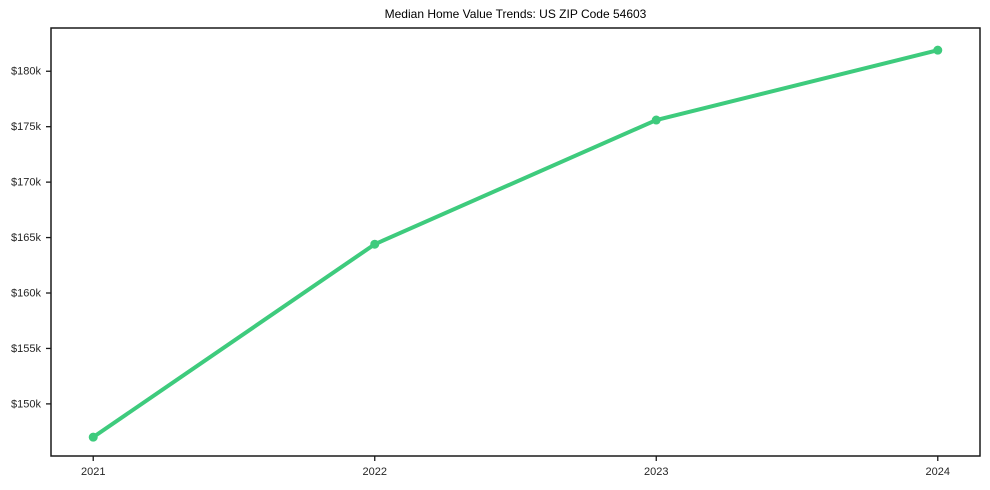  What do you see at coordinates (375, 472) in the screenshot?
I see `x-tick-label: 2022` at bounding box center [375, 472].